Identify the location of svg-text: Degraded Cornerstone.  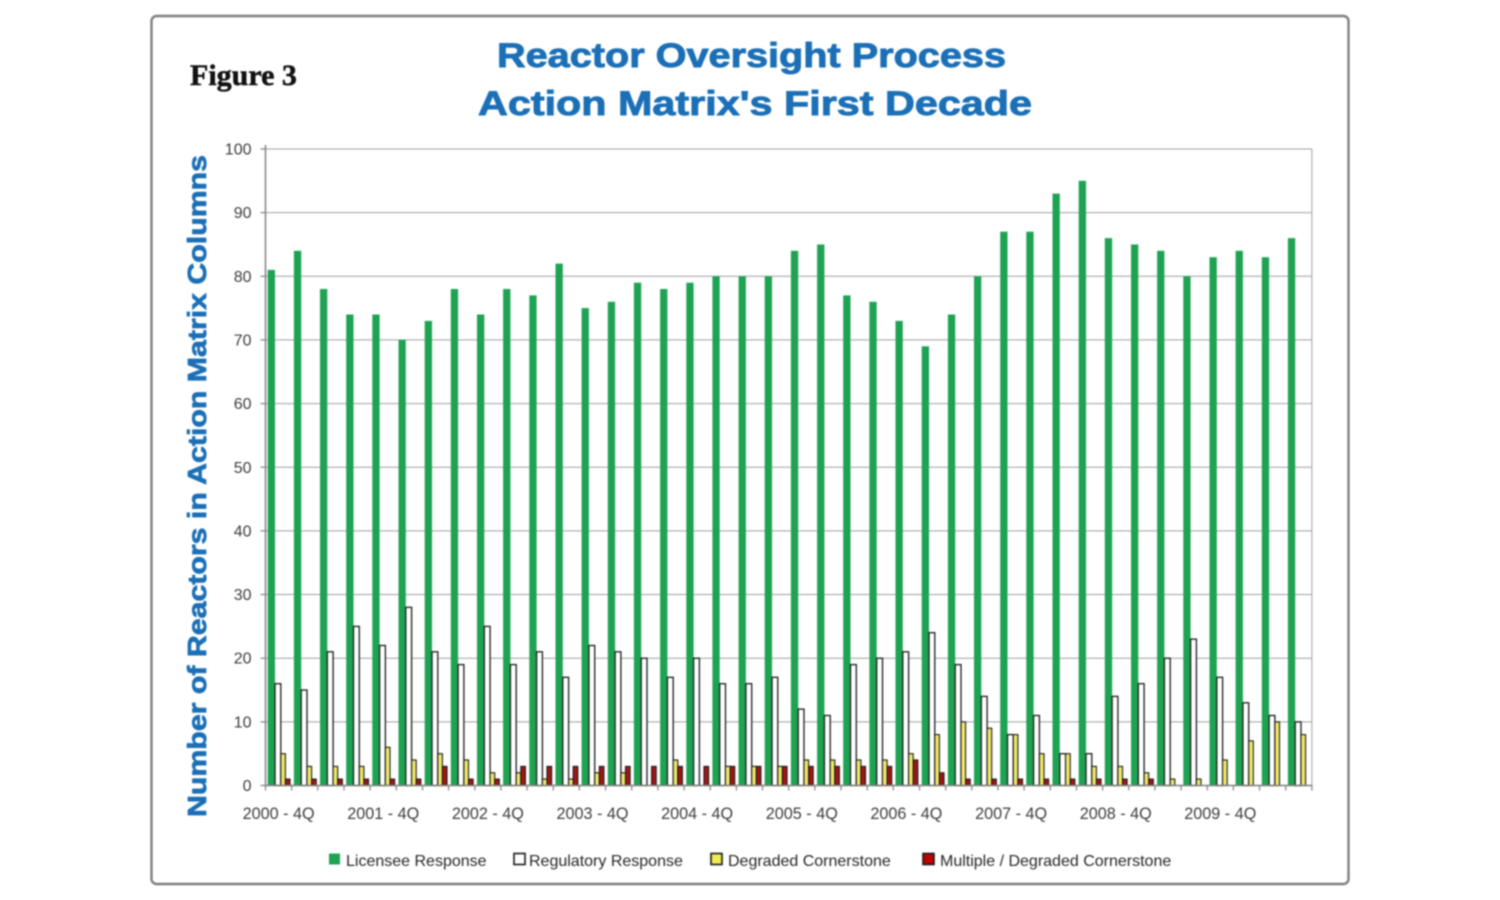
(809, 861).